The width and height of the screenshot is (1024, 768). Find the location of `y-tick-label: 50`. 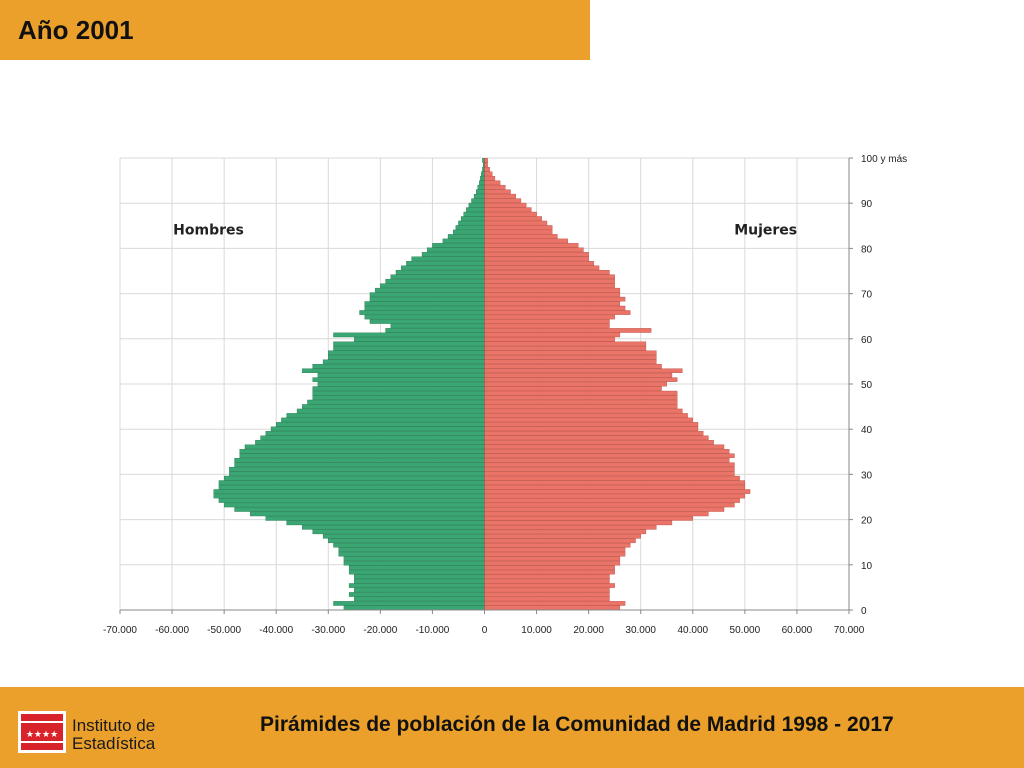

y-tick-label: 50 is located at coordinates (867, 385).